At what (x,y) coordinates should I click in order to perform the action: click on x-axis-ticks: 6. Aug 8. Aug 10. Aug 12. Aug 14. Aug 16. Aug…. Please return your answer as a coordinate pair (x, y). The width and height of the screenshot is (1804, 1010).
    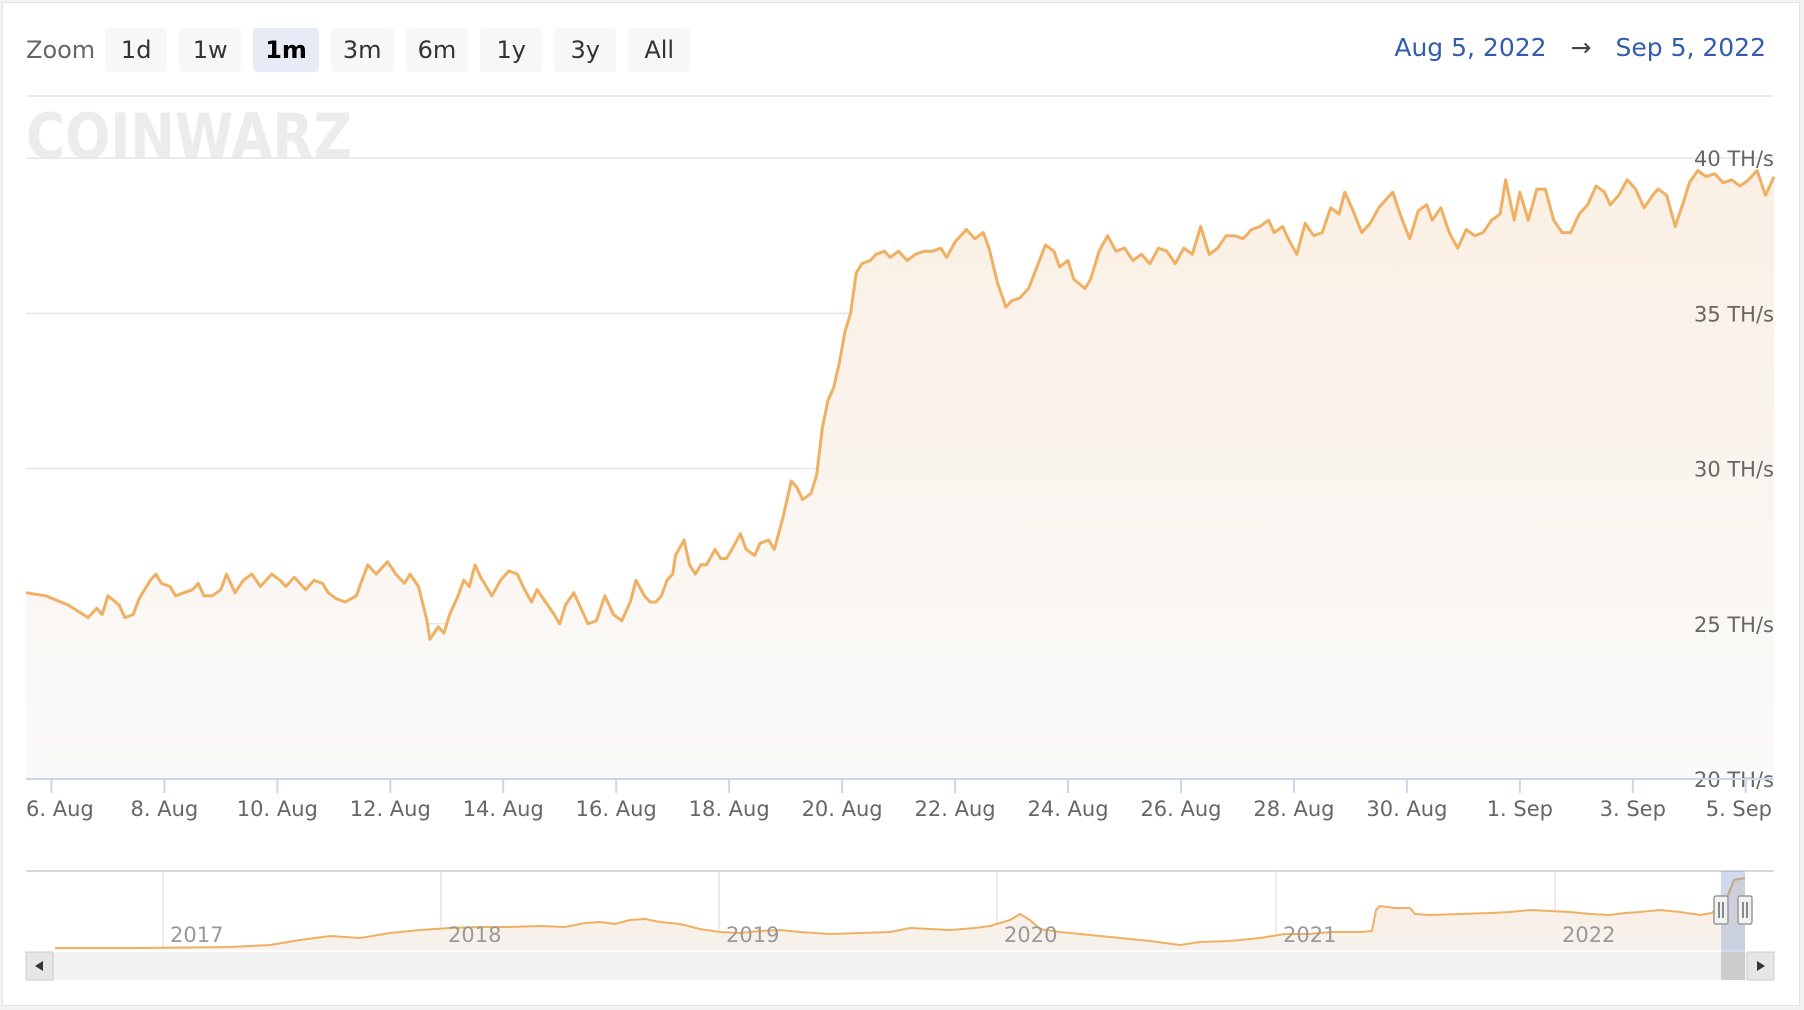
    Looking at the image, I should click on (899, 800).